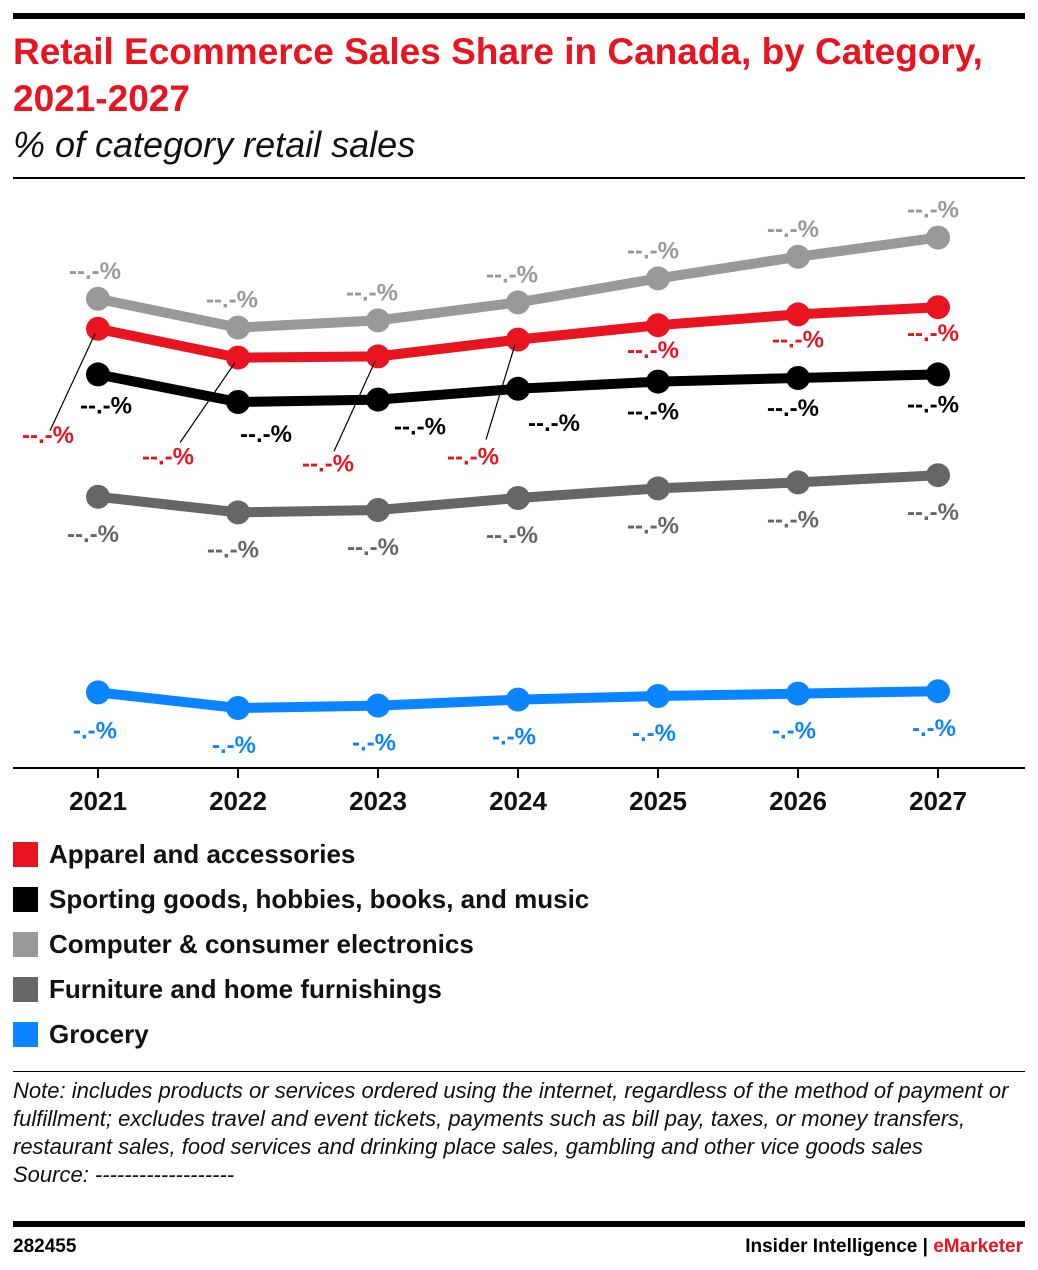 Image resolution: width=1038 pixels, height=1270 pixels. I want to click on x-tick-label: 2024, so click(518, 801).